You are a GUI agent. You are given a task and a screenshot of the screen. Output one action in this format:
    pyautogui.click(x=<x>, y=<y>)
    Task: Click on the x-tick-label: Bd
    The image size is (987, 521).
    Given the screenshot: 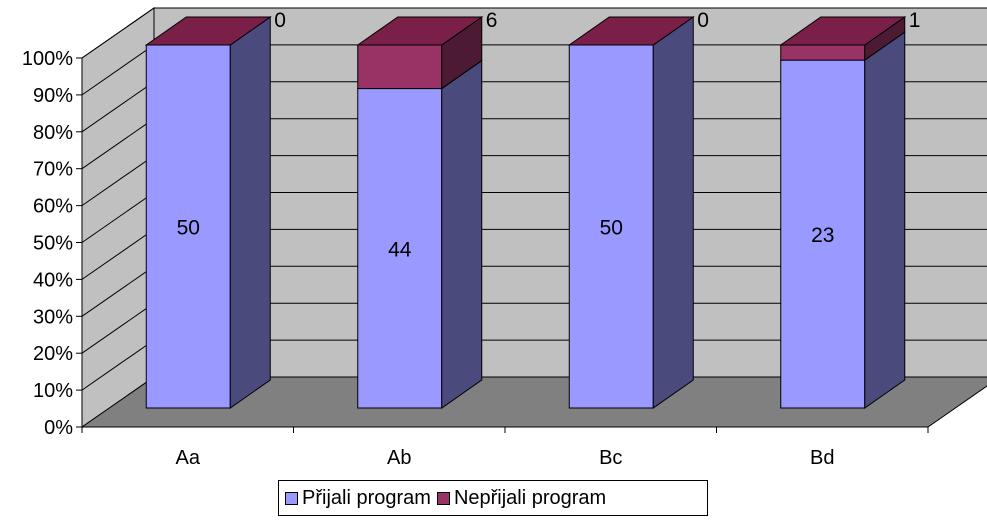 What is the action you would take?
    pyautogui.click(x=822, y=458)
    